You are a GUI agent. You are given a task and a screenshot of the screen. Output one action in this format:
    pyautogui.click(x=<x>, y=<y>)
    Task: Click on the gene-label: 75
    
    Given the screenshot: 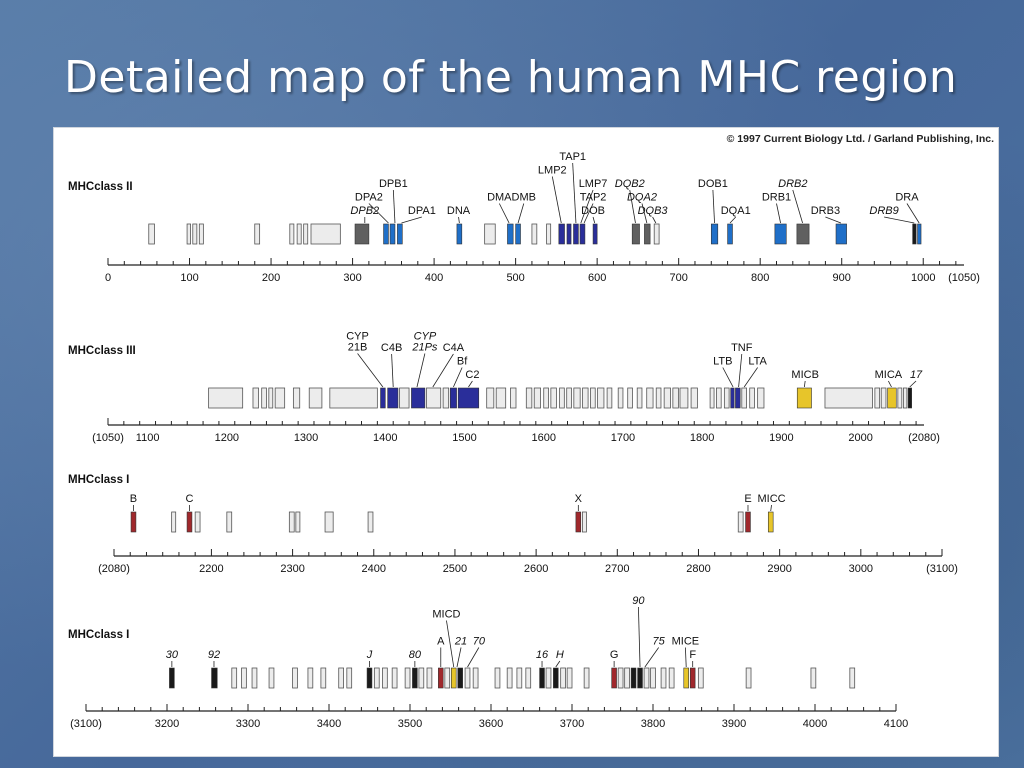 What is the action you would take?
    pyautogui.click(x=659, y=642)
    